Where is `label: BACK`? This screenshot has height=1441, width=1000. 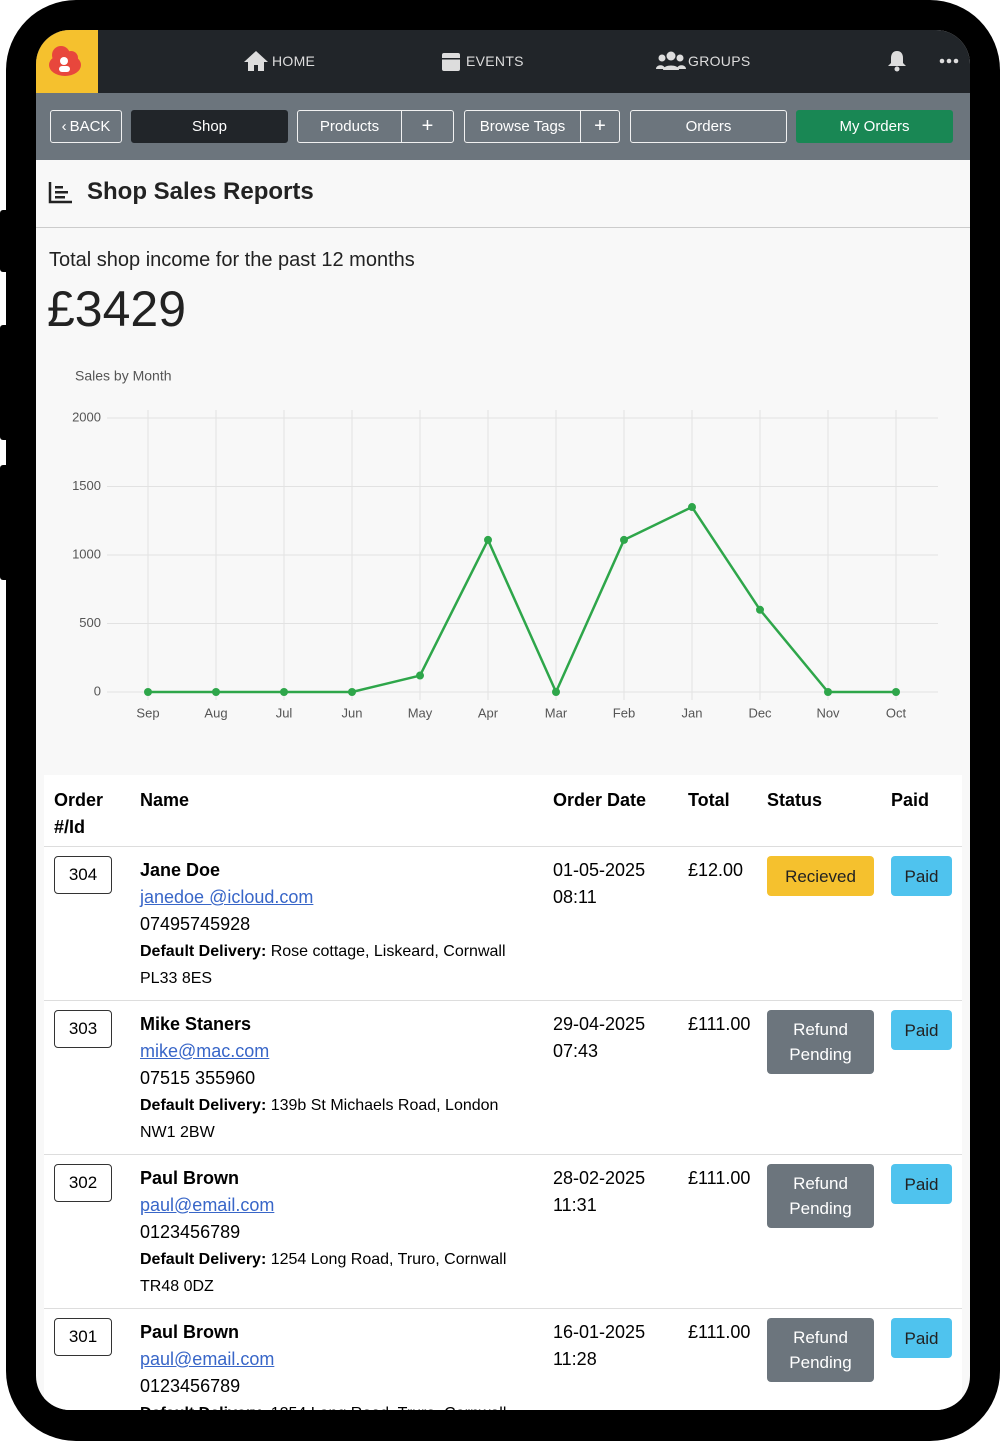
label: BACK is located at coordinates (90, 126).